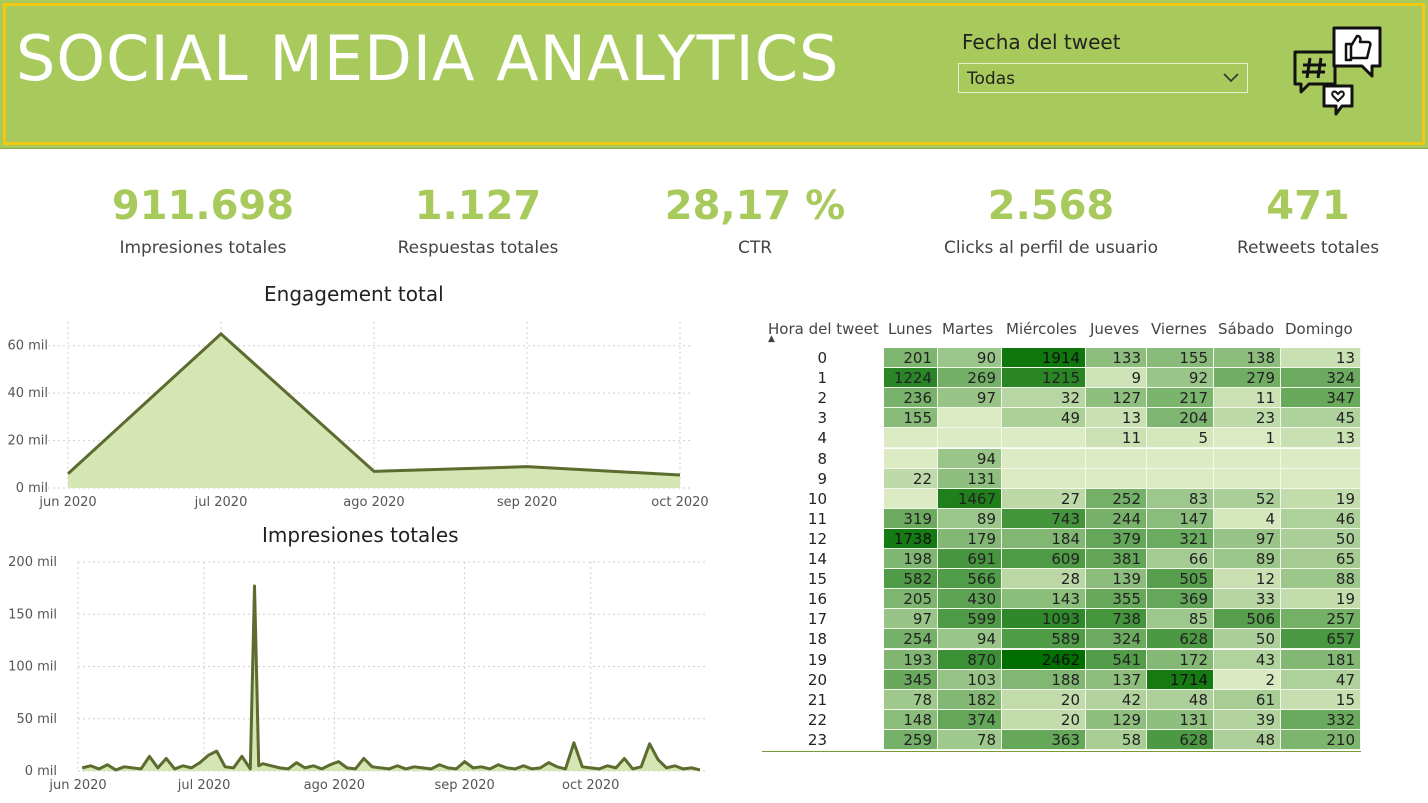  What do you see at coordinates (1321, 679) in the screenshot?
I see `matrix-cell: 47` at bounding box center [1321, 679].